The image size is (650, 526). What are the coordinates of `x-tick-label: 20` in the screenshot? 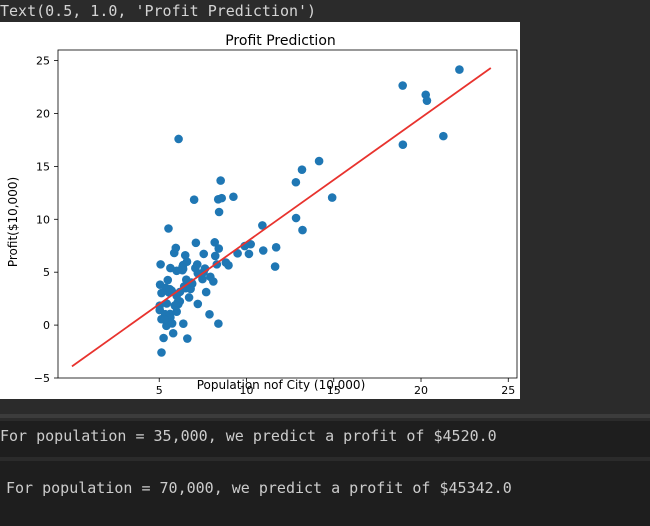 It's located at (421, 390).